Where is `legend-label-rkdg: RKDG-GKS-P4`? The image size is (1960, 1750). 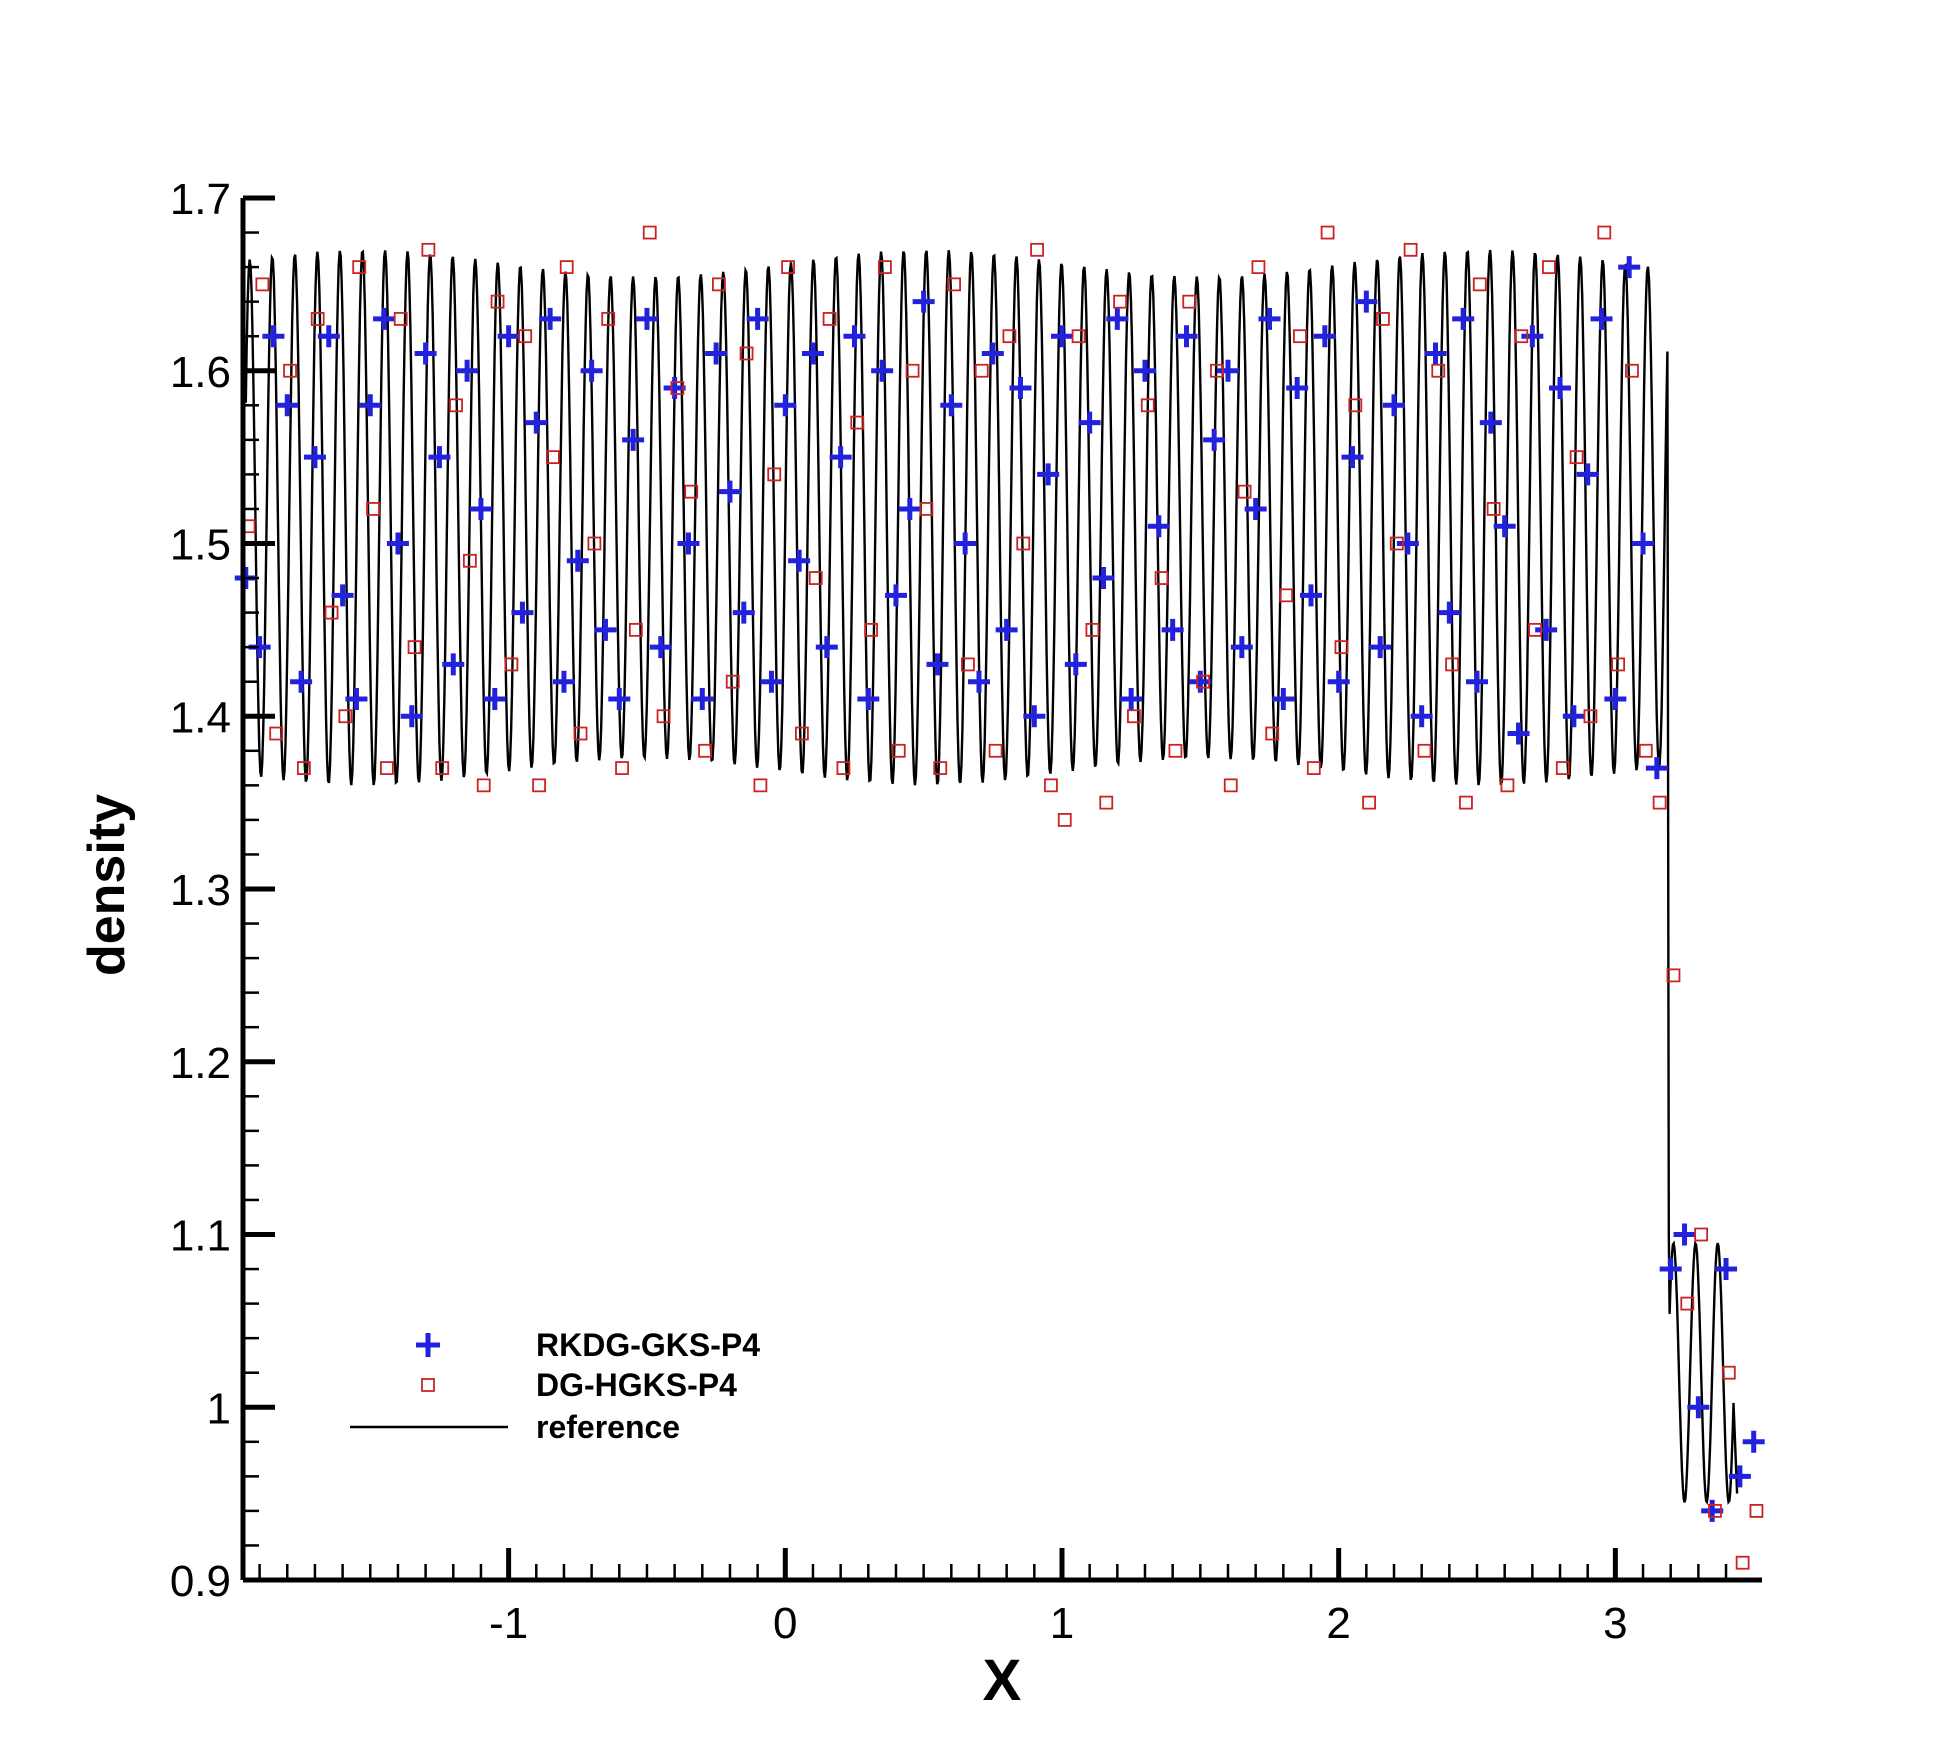 legend-label-rkdg: RKDG-GKS-P4 is located at coordinates (648, 1345).